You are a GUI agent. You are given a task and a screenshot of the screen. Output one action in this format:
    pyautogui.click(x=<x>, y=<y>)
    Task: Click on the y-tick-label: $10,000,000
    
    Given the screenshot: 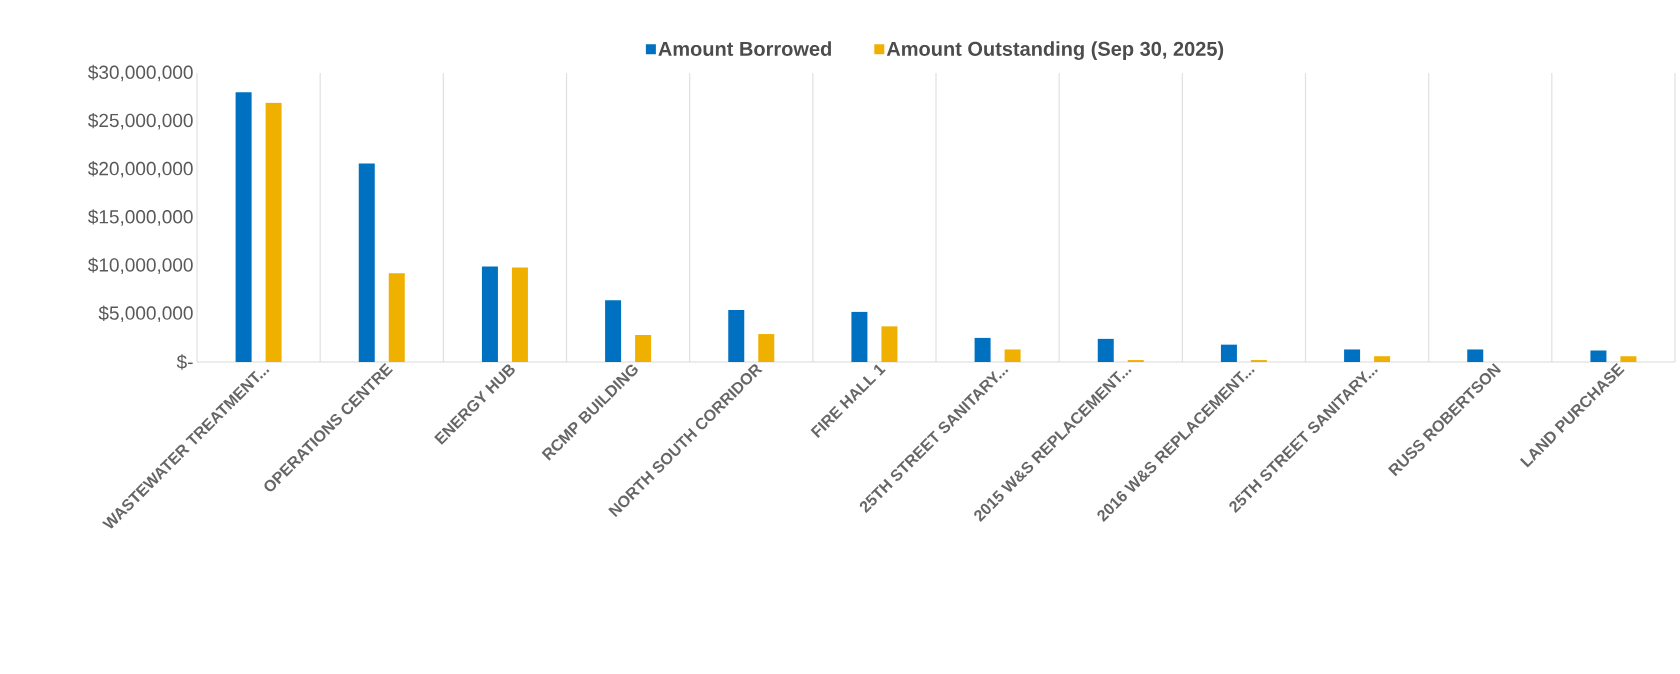 What is the action you would take?
    pyautogui.click(x=140, y=265)
    